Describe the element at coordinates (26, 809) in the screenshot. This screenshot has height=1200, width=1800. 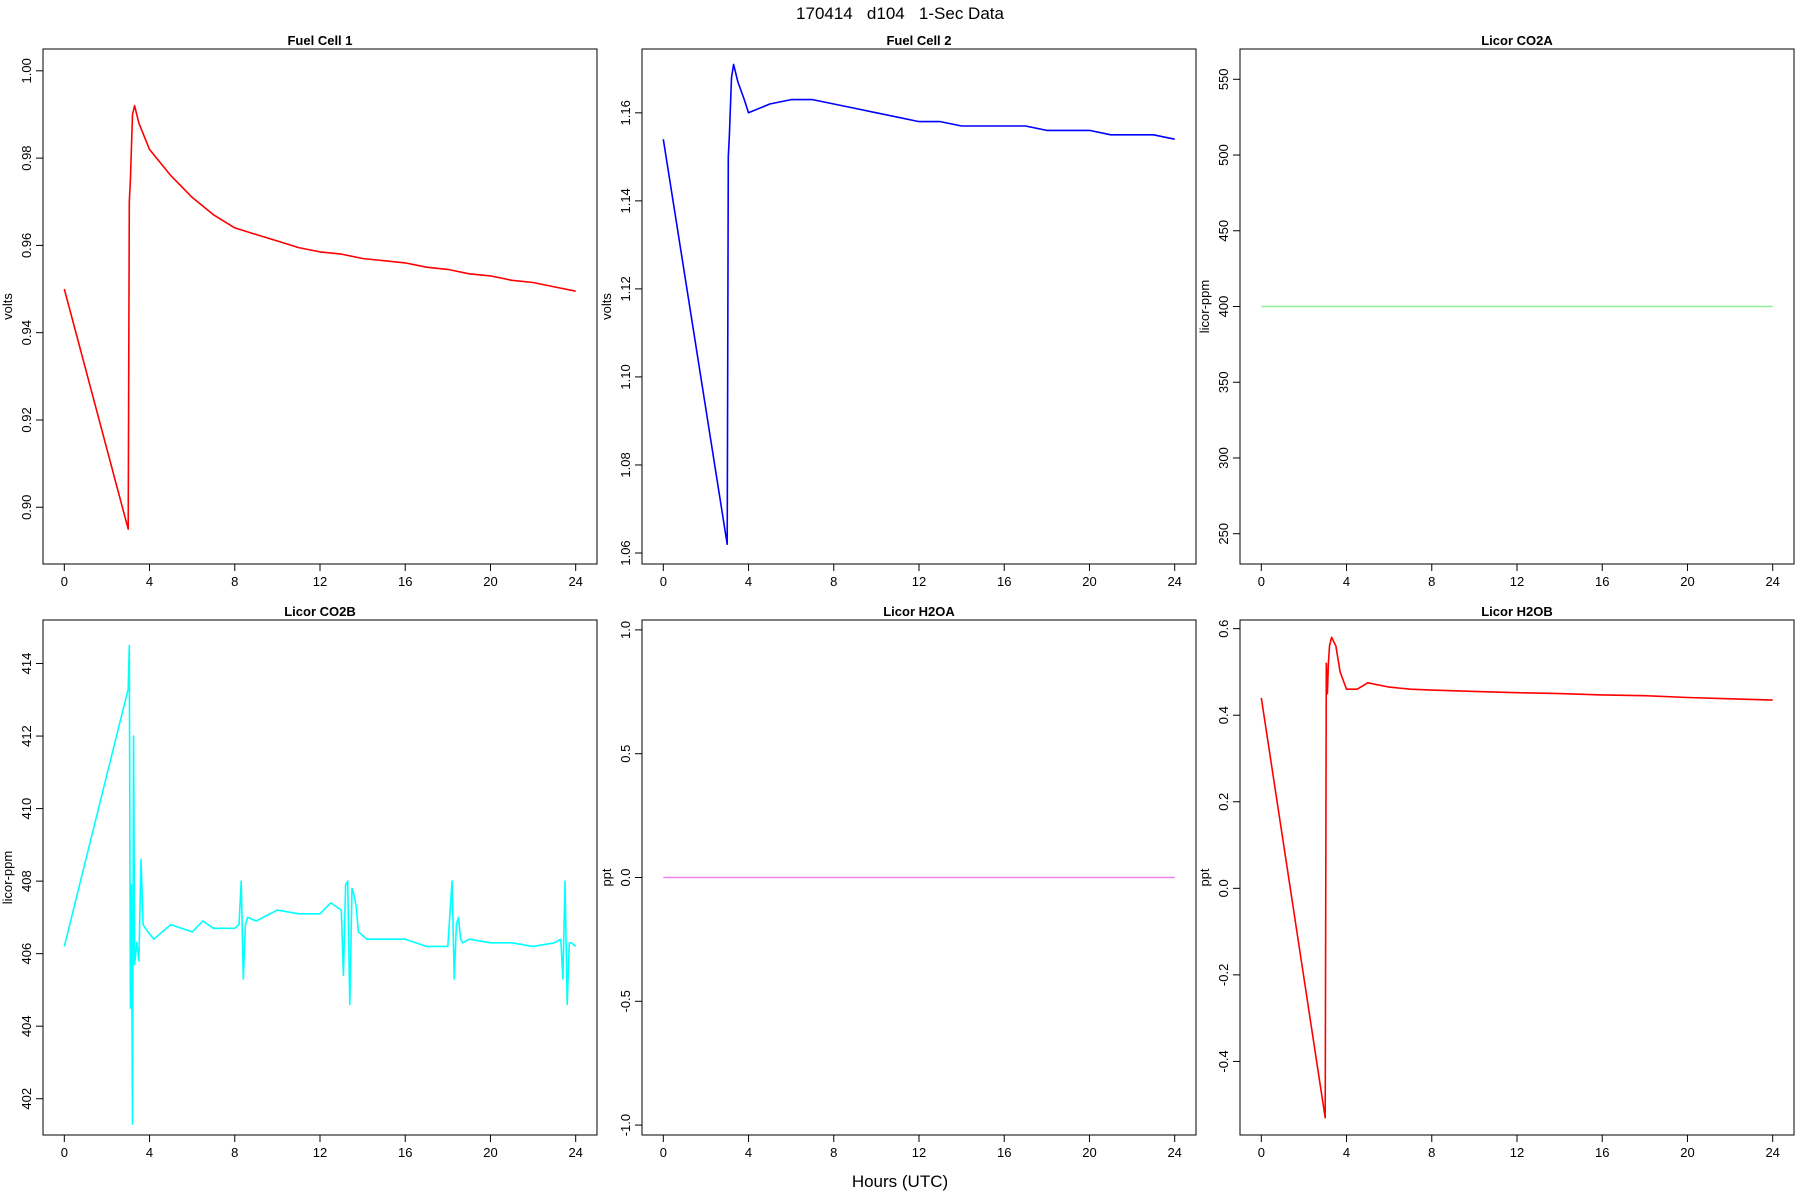
I see `y-tick-label: 410` at that location.